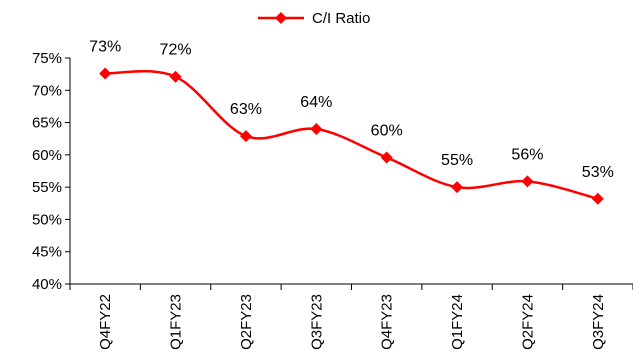 The width and height of the screenshot is (633, 364). What do you see at coordinates (47, 123) in the screenshot?
I see `y-tick-label: 65%` at bounding box center [47, 123].